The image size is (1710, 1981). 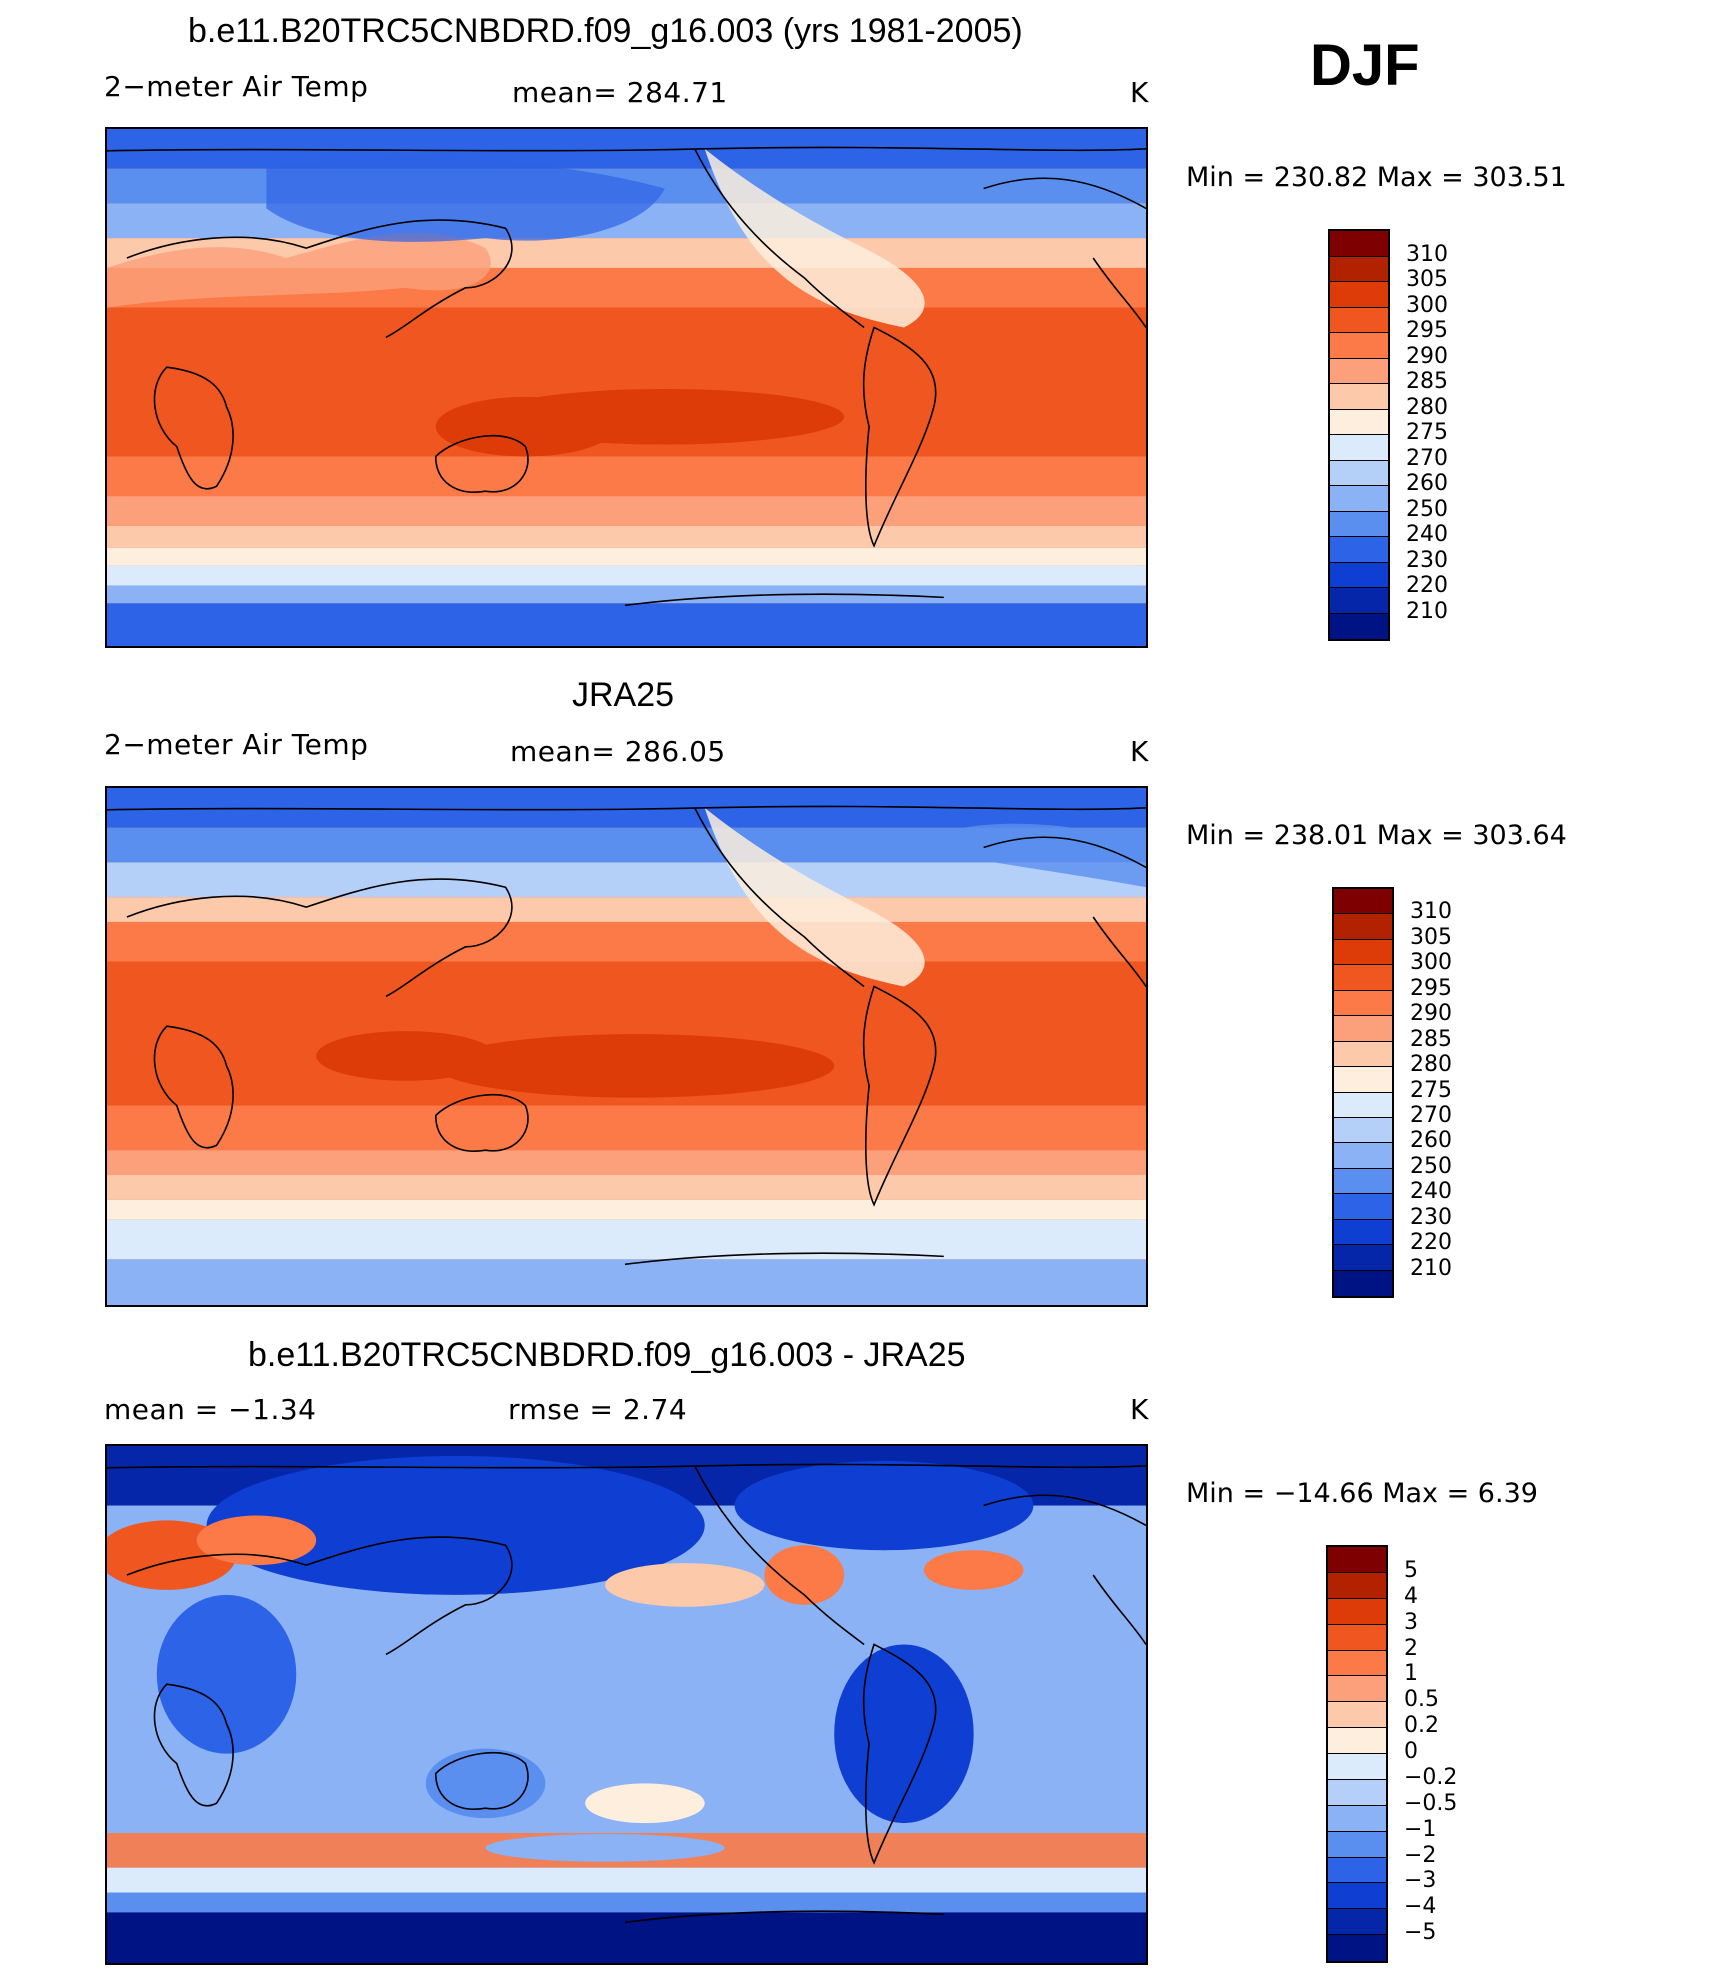 What do you see at coordinates (1139, 1409) in the screenshot?
I see `panel3-units: K` at bounding box center [1139, 1409].